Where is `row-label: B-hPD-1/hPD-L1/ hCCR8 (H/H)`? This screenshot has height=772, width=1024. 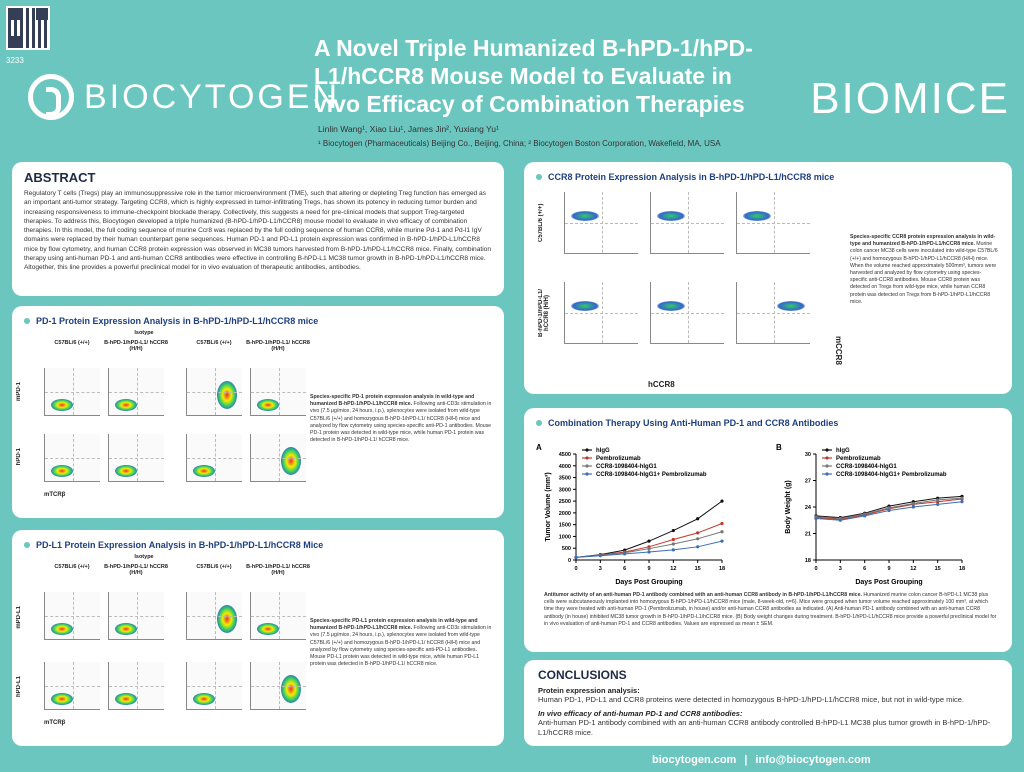
row-label: B-hPD-1/hPD-L1/ hCCR8 (H/H) is located at coordinates (544, 313).